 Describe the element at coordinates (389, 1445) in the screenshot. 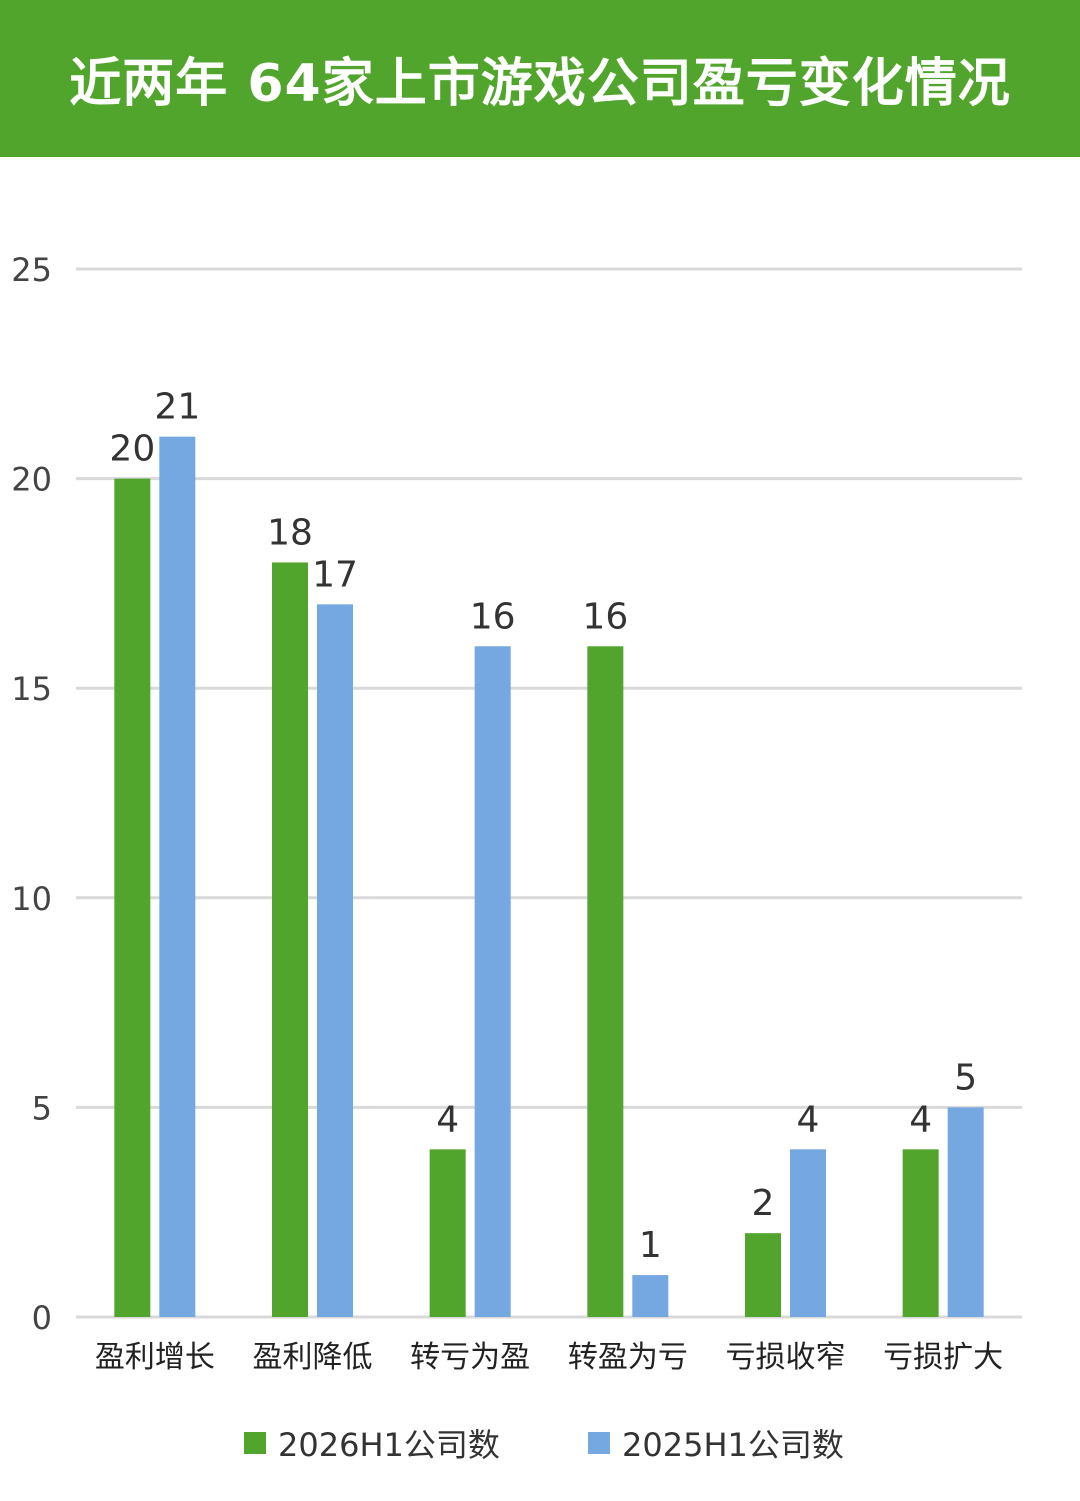

I see `legend-label-2026: 2026H1公司数` at that location.